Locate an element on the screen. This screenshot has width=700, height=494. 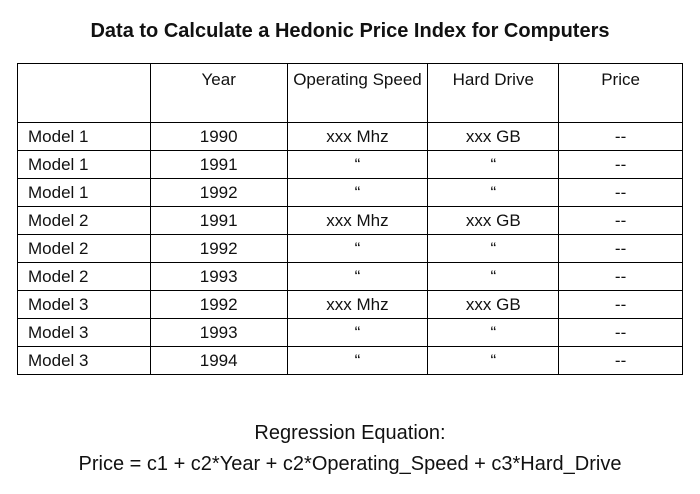
table-row: Model 2 1992 ““-- is located at coordinates (350, 248).